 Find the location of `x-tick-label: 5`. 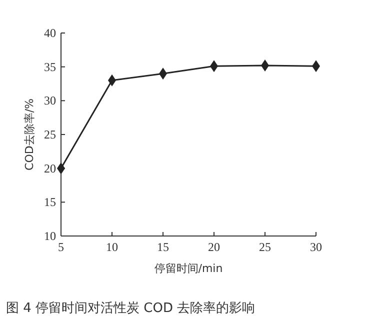

x-tick-label: 5 is located at coordinates (61, 247).